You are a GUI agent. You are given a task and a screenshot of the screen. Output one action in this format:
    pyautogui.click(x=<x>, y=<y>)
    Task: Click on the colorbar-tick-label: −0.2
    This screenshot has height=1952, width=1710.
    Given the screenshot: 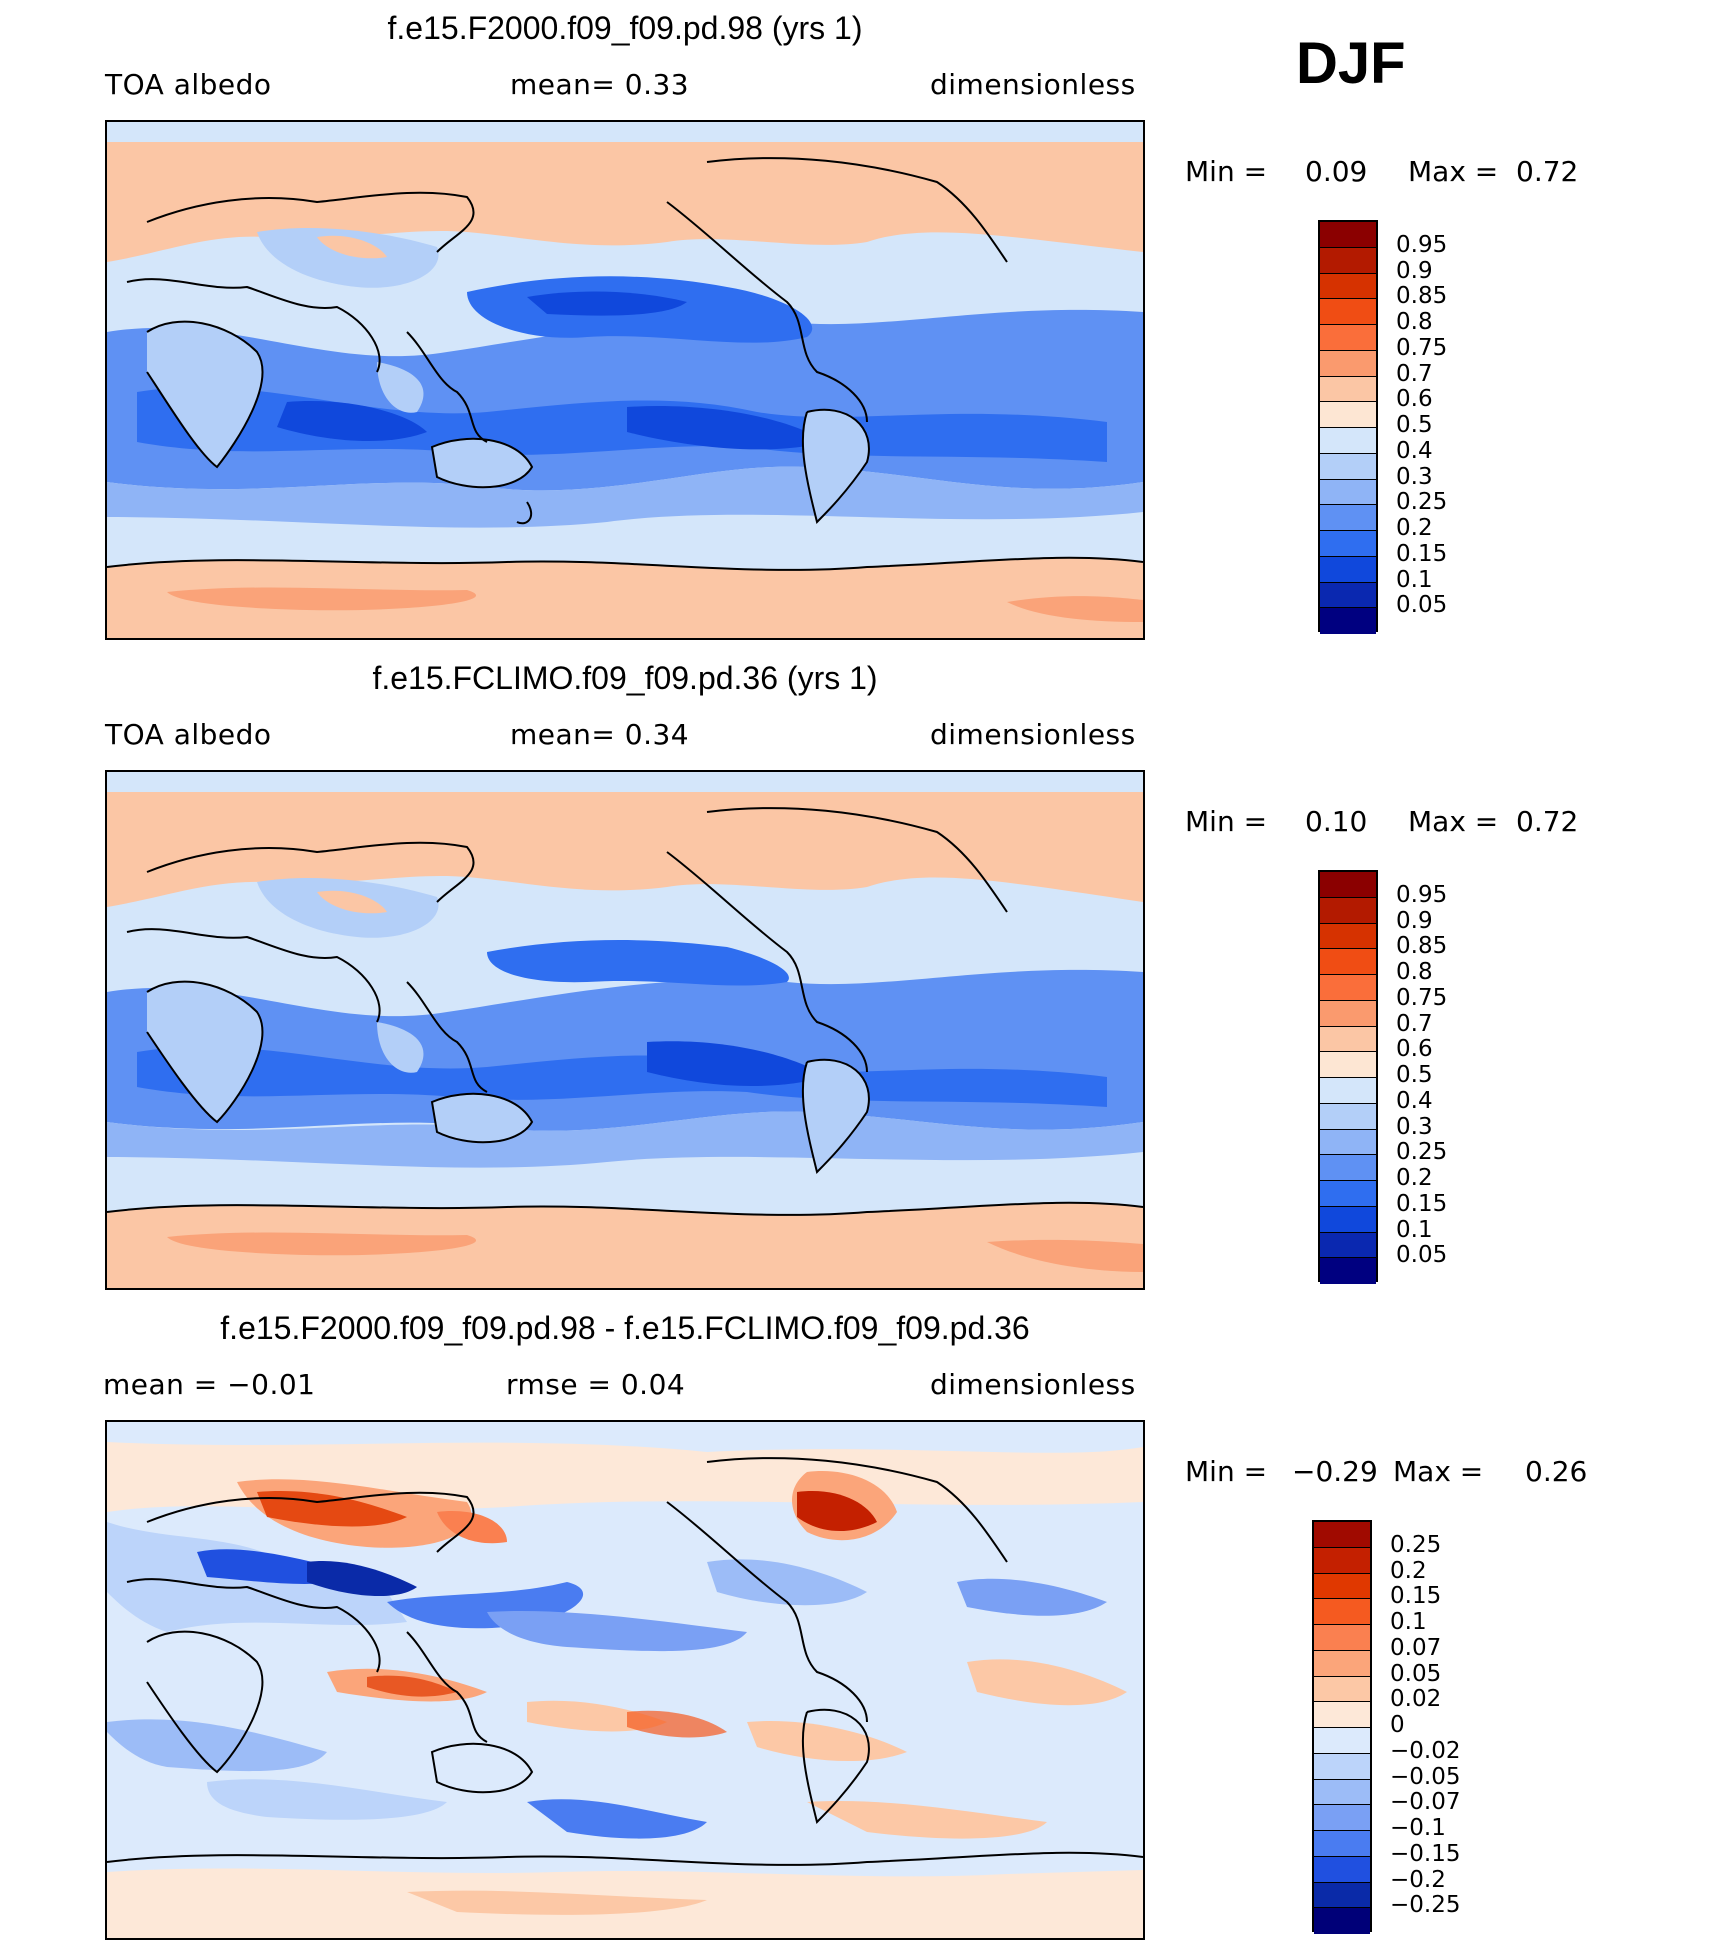 What is the action you would take?
    pyautogui.click(x=1418, y=1879)
    